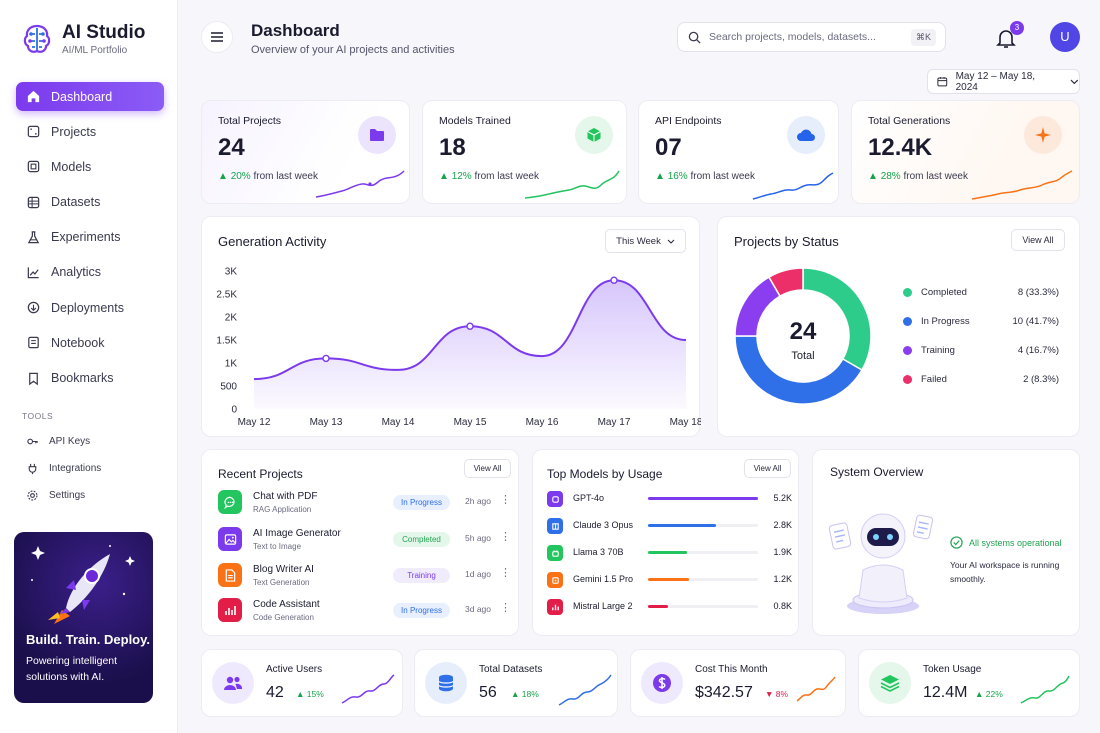  What do you see at coordinates (90, 166) in the screenshot?
I see `sidebar-item-models: Models` at bounding box center [90, 166].